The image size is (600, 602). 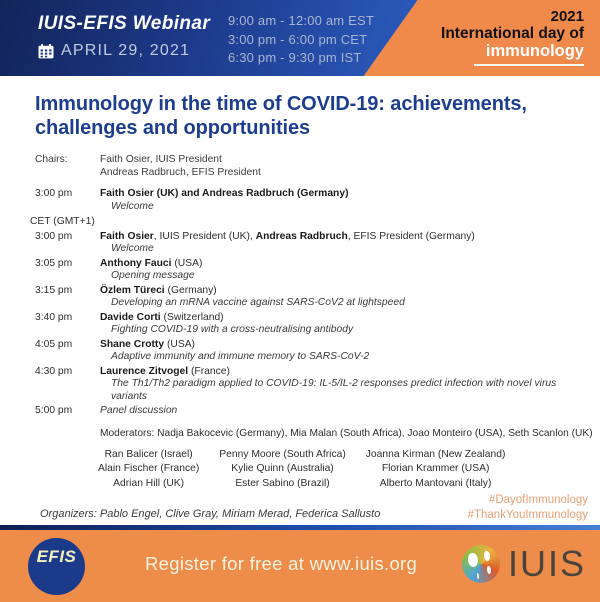 What do you see at coordinates (192, 317) in the screenshot?
I see `speaker-name-part: (Switzerland)` at bounding box center [192, 317].